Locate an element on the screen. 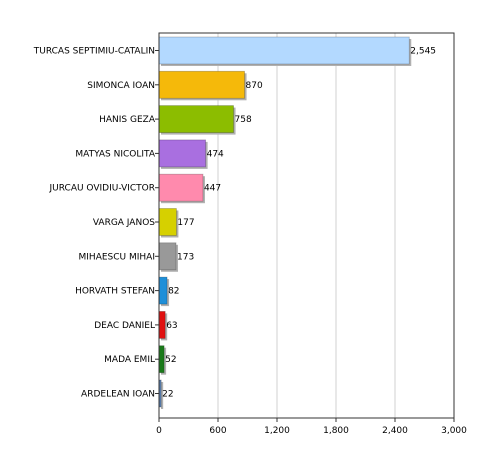 The width and height of the screenshot is (502, 470). x-tick-label: 3,000 is located at coordinates (454, 431).